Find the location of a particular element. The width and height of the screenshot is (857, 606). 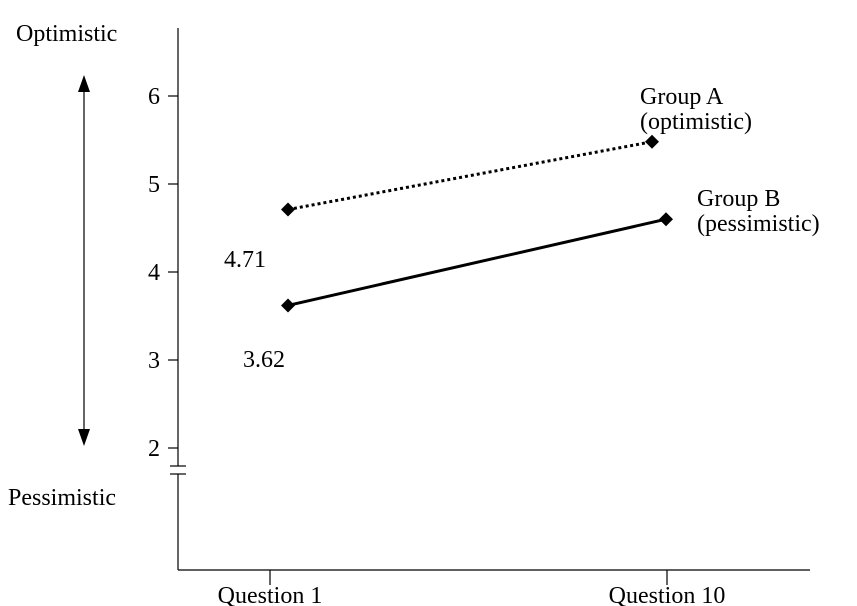

x-ticks: Question 1 Question 10 is located at coordinates (472, 588).